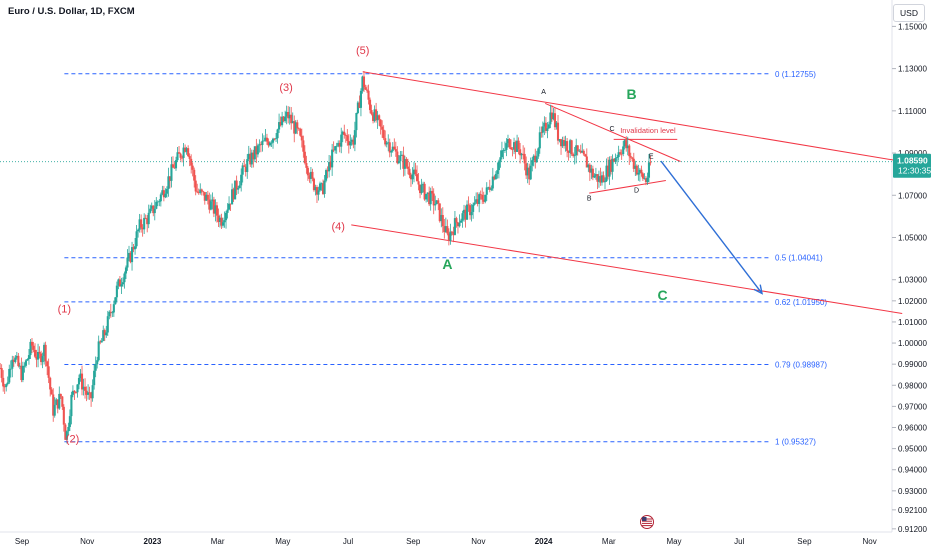  What do you see at coordinates (362, 51) in the screenshot?
I see `wave-label: (5)` at bounding box center [362, 51].